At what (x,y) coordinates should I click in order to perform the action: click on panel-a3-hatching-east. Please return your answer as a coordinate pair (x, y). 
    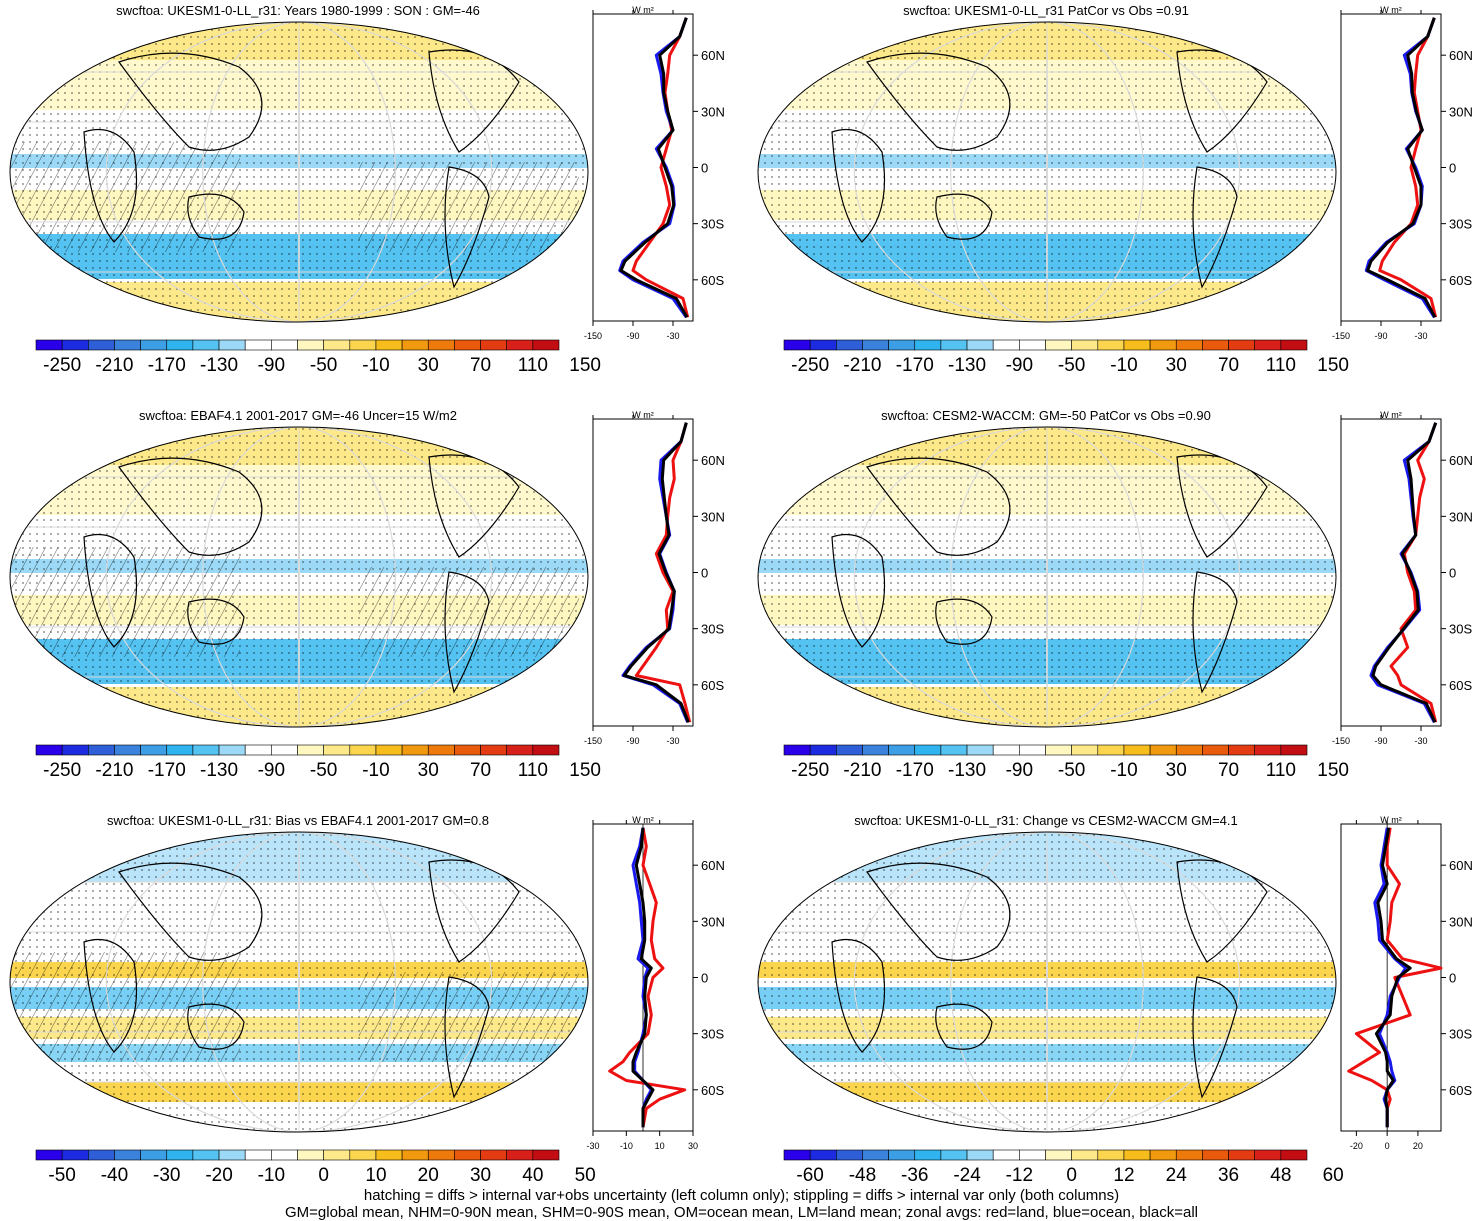
    Looking at the image, I should click on (469, 1017).